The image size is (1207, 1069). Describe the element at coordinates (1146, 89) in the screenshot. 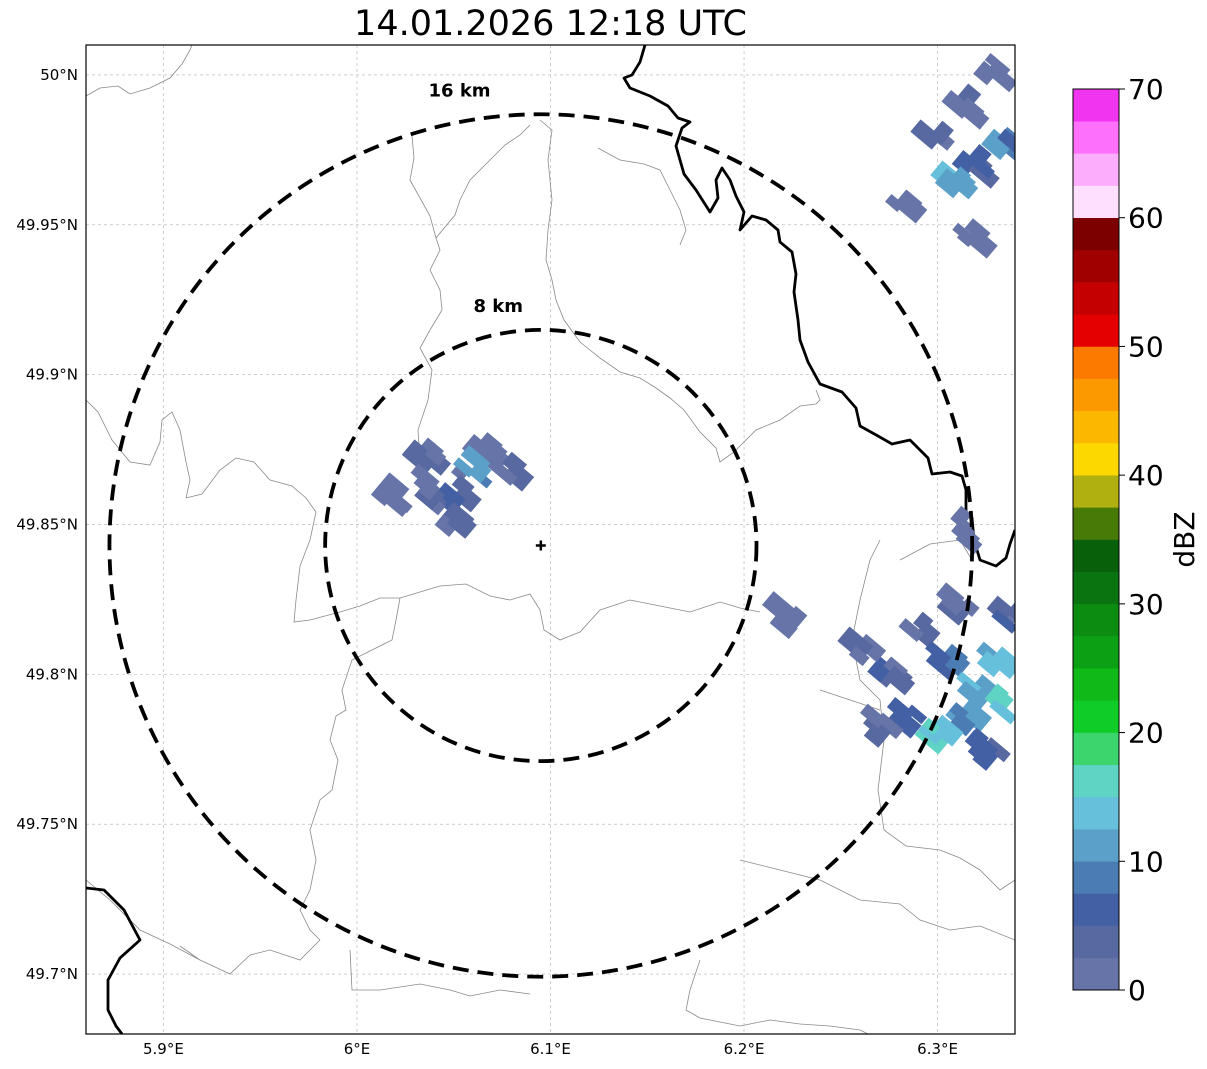

I see `colorbar-tick-label: 70` at that location.